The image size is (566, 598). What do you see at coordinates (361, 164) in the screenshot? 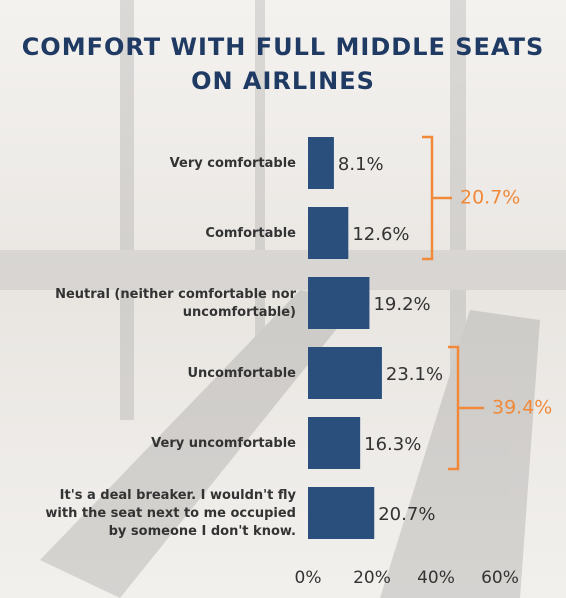
I see `value-label: 8.1%` at bounding box center [361, 164].